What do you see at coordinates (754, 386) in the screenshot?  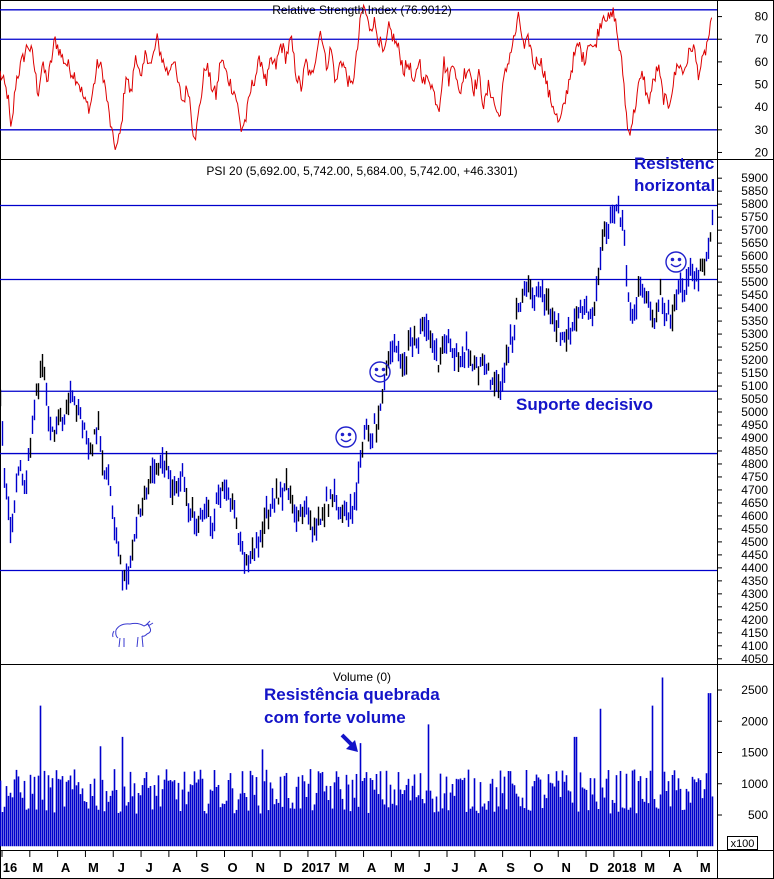 I see `y-tick-label: 5100` at bounding box center [754, 386].